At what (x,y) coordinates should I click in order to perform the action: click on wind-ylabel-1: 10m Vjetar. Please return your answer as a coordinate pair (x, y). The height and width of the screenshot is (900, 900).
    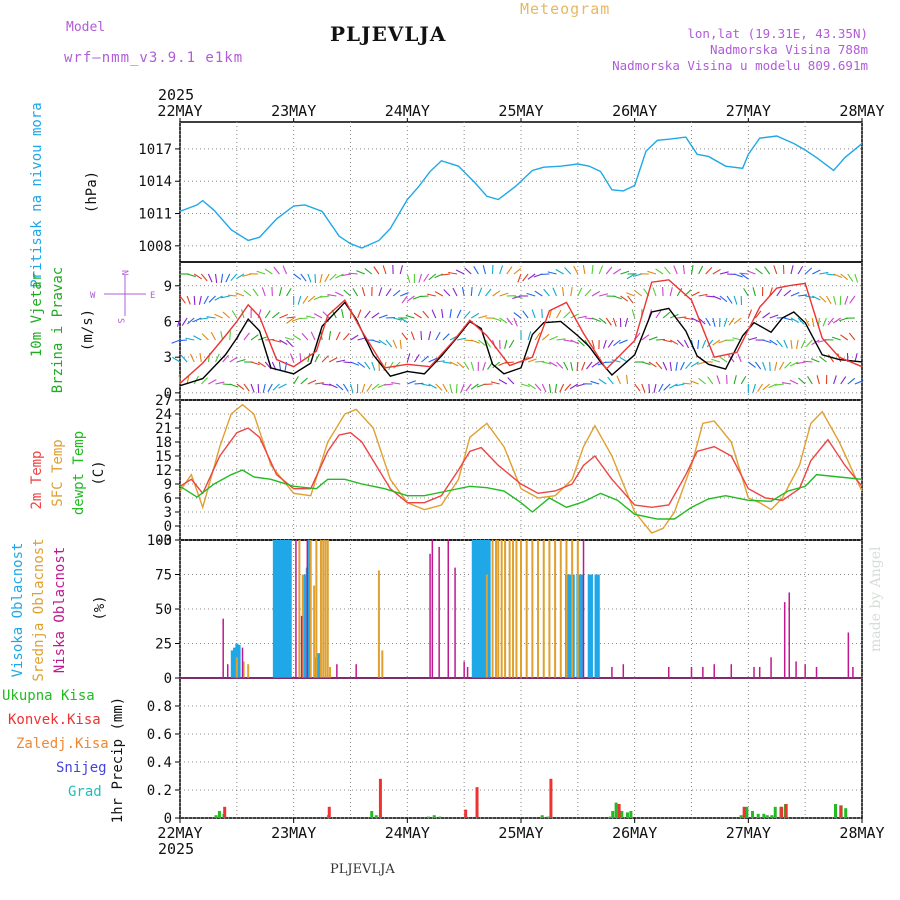
    Looking at the image, I should click on (37, 315).